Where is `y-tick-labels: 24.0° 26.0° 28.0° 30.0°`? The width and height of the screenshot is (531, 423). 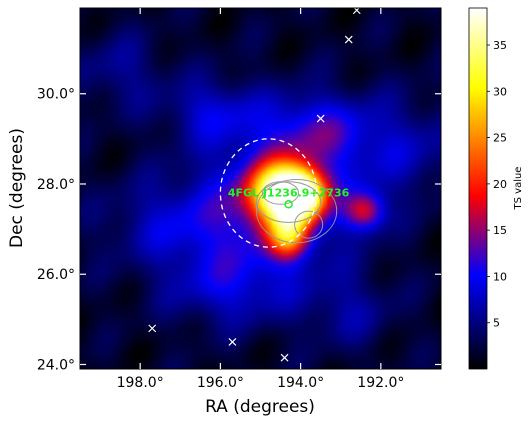 y-tick-labels: 24.0° 26.0° 28.0° 30.0° is located at coordinates (56, 230).